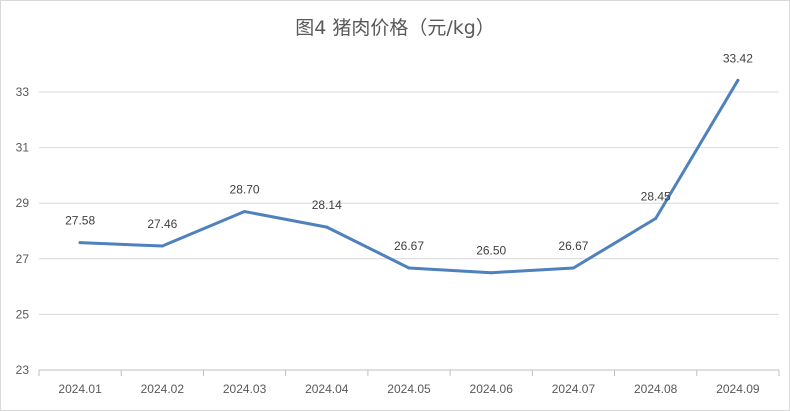 The image size is (790, 411). What do you see at coordinates (23, 92) in the screenshot?
I see `y-tick-label: 33` at bounding box center [23, 92].